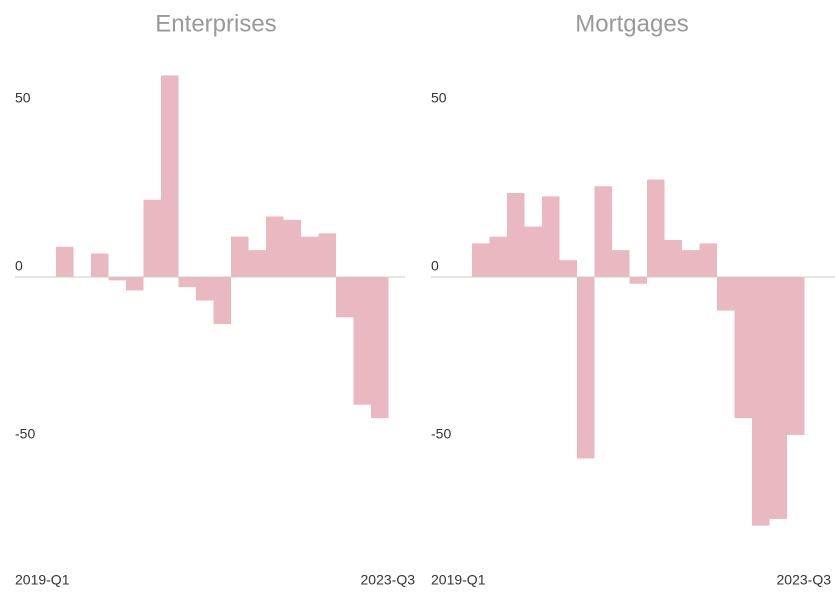 This screenshot has height=611, width=835. Describe the element at coordinates (215, 23) in the screenshot. I see `chart-title: Enterprises` at that location.